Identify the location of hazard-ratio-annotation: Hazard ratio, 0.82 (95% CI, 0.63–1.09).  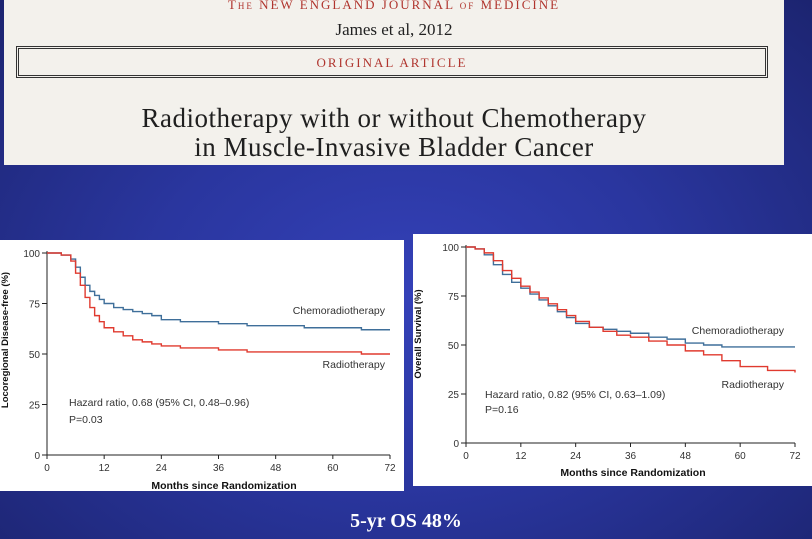
(575, 395).